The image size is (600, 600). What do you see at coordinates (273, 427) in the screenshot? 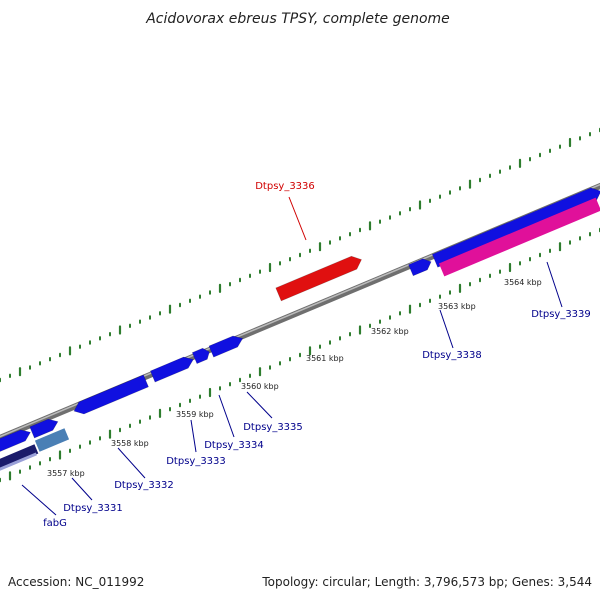
I see `gene-label-dtpsy-3335: Dtpsy_3335` at bounding box center [273, 427].